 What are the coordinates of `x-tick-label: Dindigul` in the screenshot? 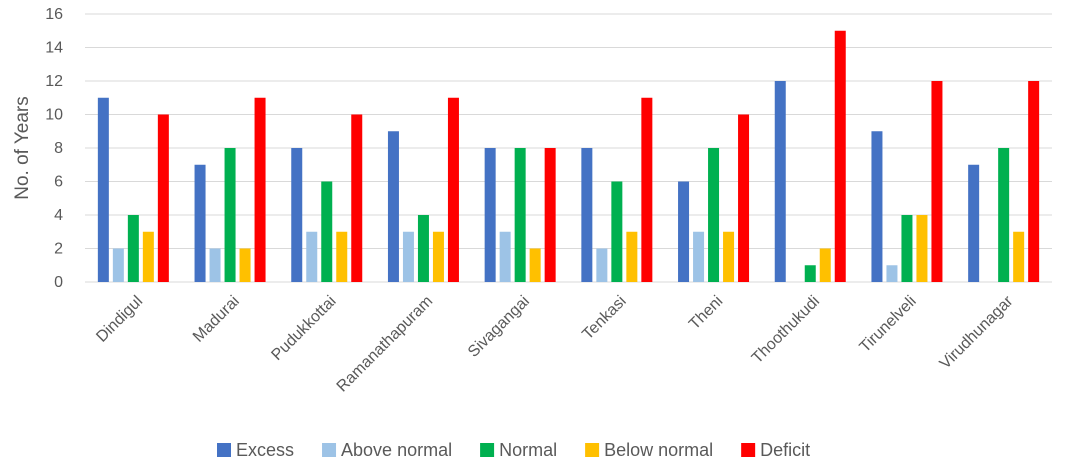 It's located at (119, 319).